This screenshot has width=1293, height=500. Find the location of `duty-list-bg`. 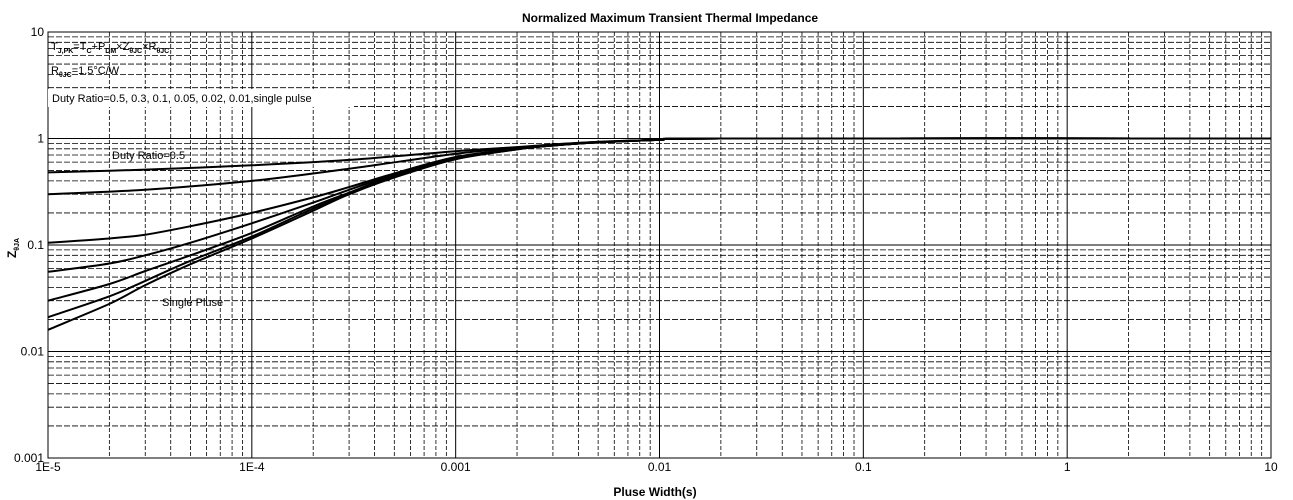

duty-list-bg is located at coordinates (201, 98).